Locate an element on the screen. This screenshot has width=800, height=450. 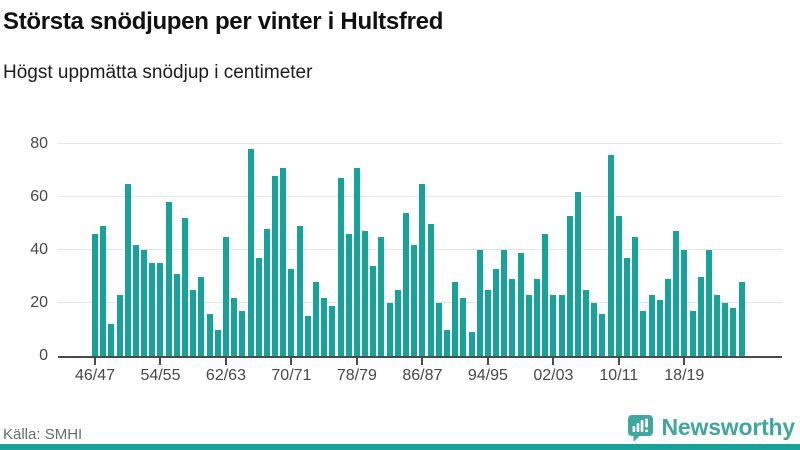
x-tick-label-46/47: 46/47 is located at coordinates (95, 375).